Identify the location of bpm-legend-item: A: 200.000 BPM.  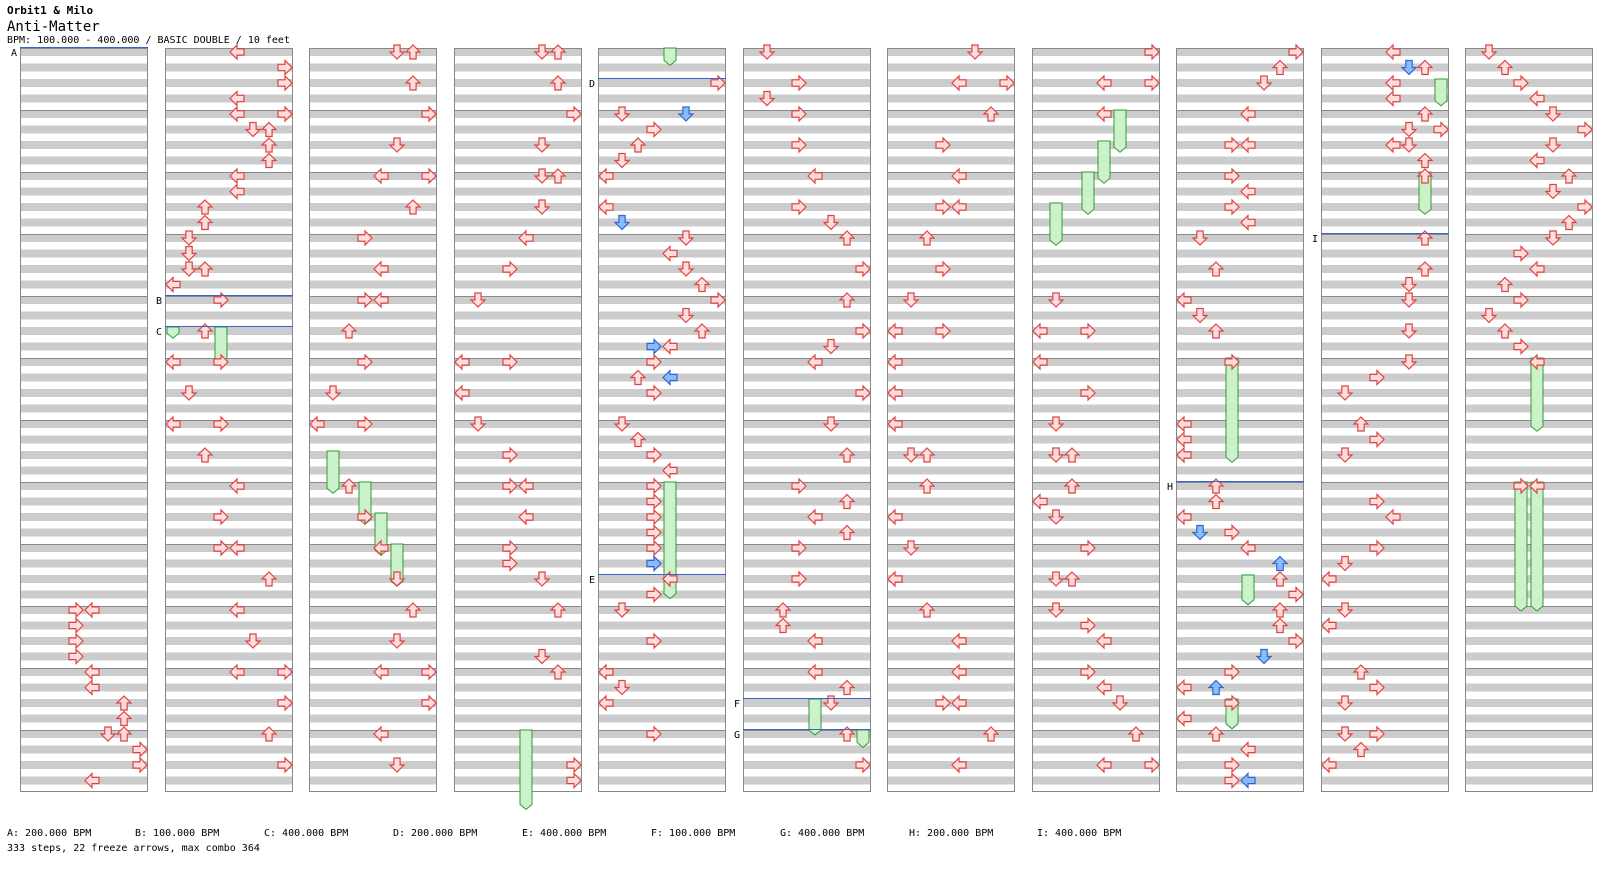
(49, 833).